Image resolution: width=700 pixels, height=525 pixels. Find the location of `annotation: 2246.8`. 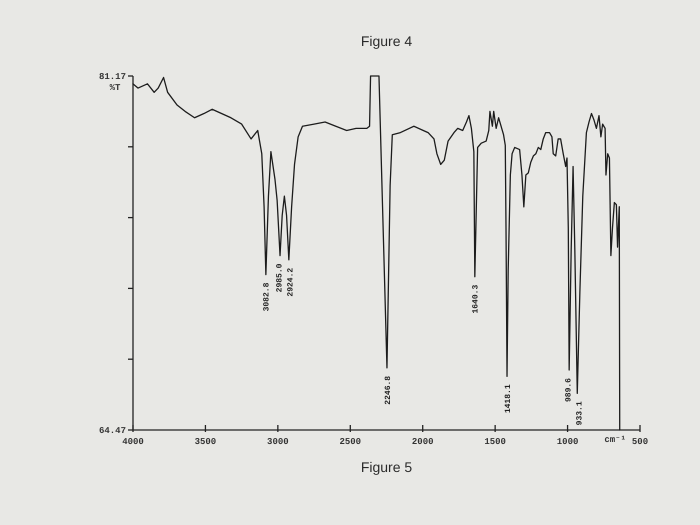

annotation: 2246.8 is located at coordinates (388, 390).